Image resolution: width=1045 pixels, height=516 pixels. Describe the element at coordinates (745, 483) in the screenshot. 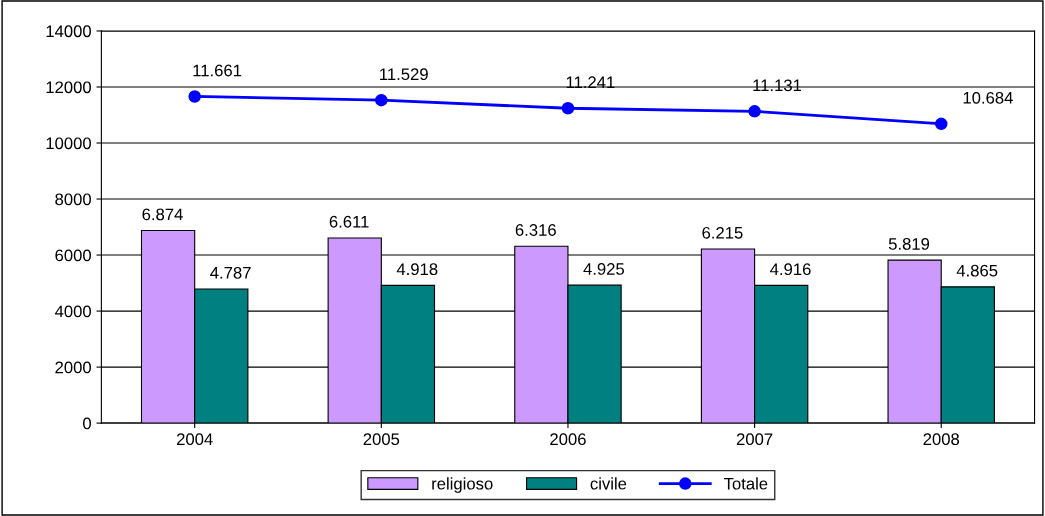

I see `legend-label: Totale` at that location.